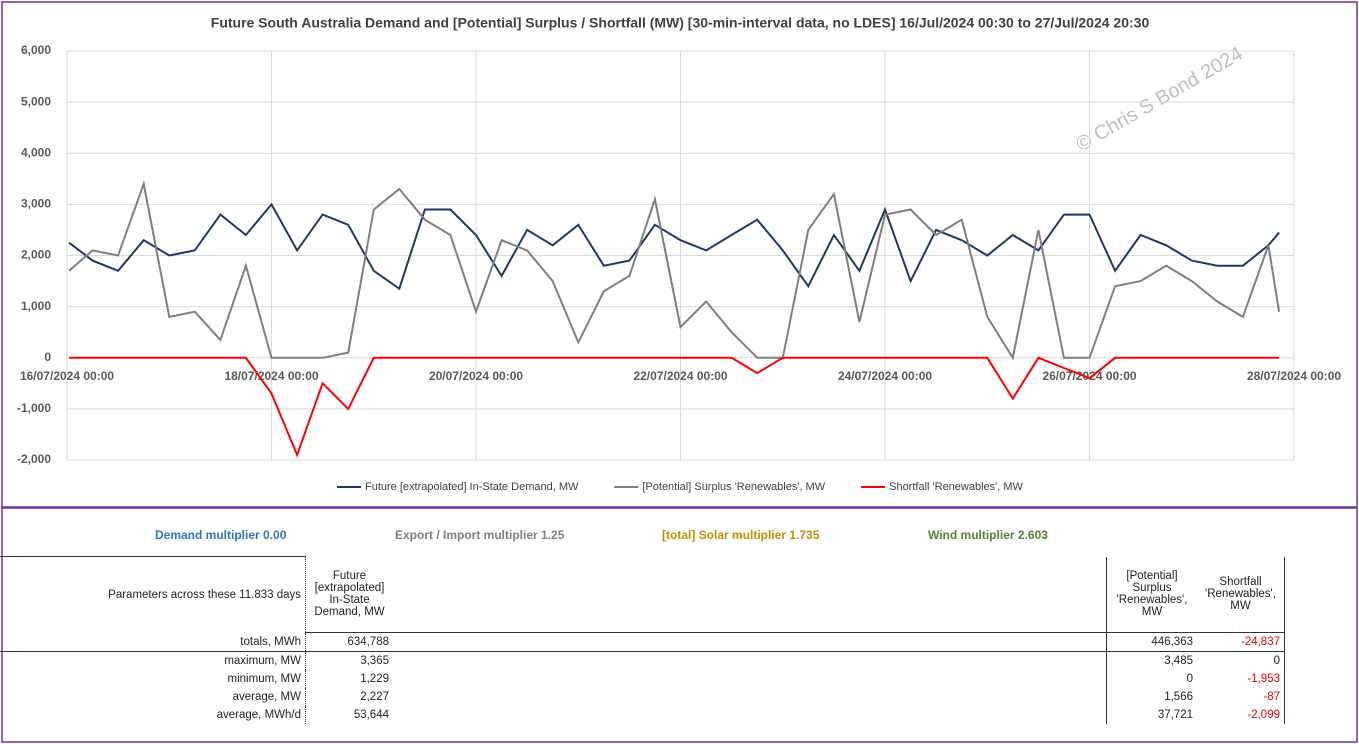  What do you see at coordinates (988, 535) in the screenshot?
I see `multiplier: Wind multiplier 2.603` at bounding box center [988, 535].